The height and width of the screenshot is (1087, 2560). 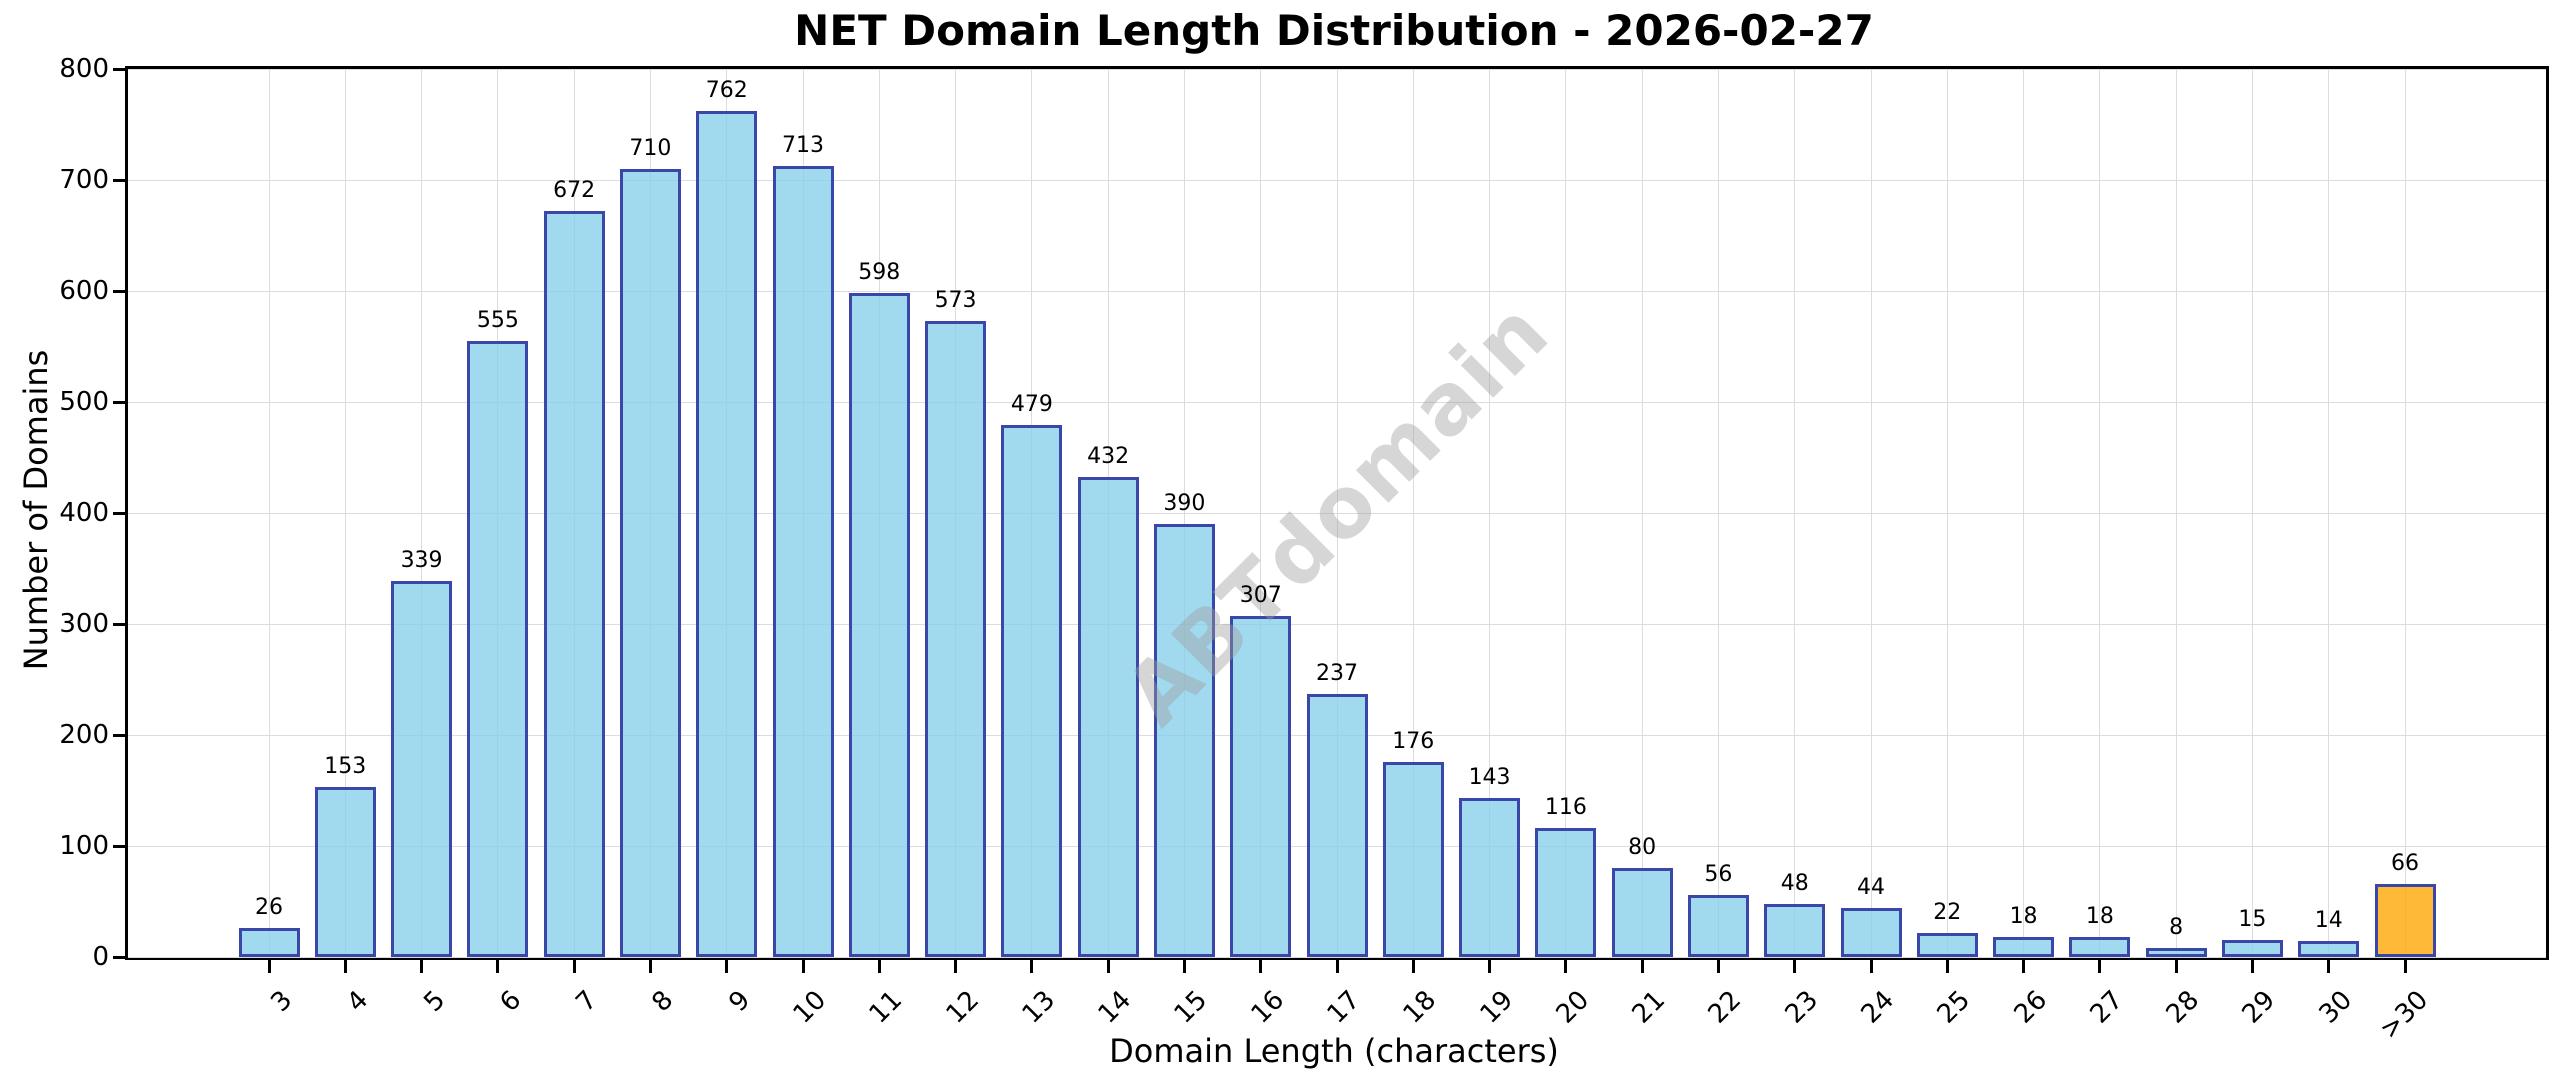 What do you see at coordinates (2405, 920) in the screenshot?
I see `bar->30` at bounding box center [2405, 920].